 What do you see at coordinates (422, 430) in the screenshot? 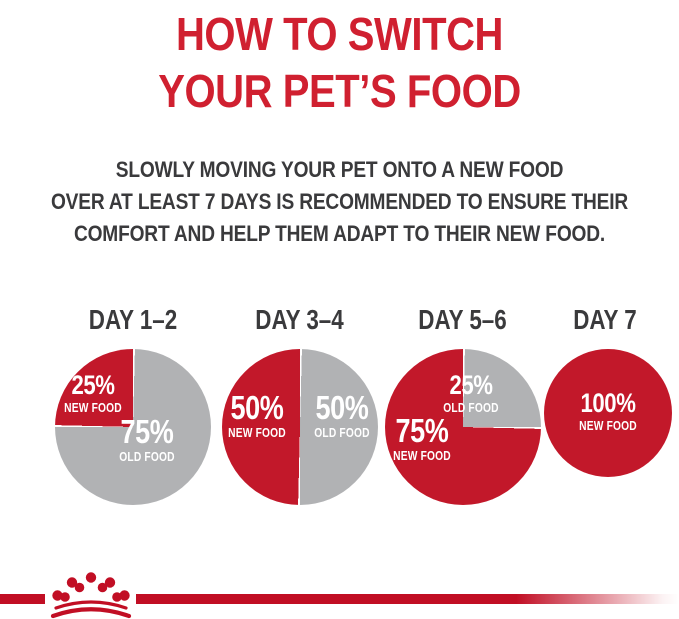
I see `new-food-percentage: 75%` at bounding box center [422, 430].